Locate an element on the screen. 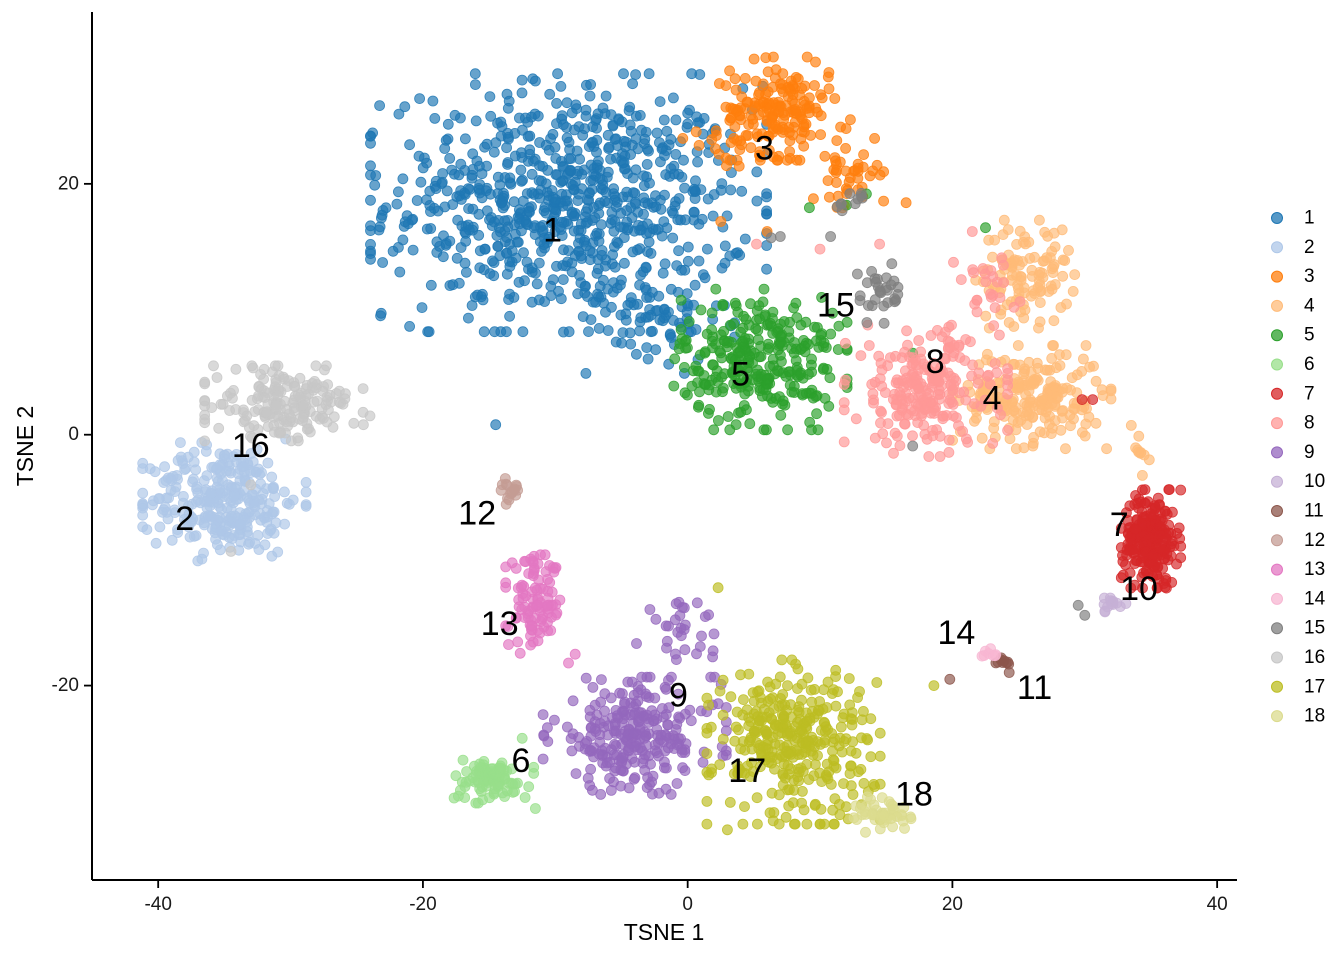 This screenshot has height=960, width=1344. cluster-label-10: 10 is located at coordinates (1139, 589).